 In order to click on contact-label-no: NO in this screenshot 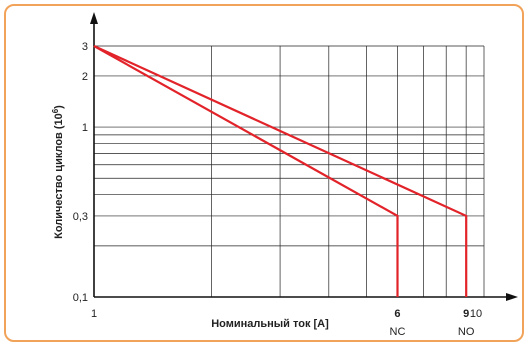, I will do `click(466, 332)`.